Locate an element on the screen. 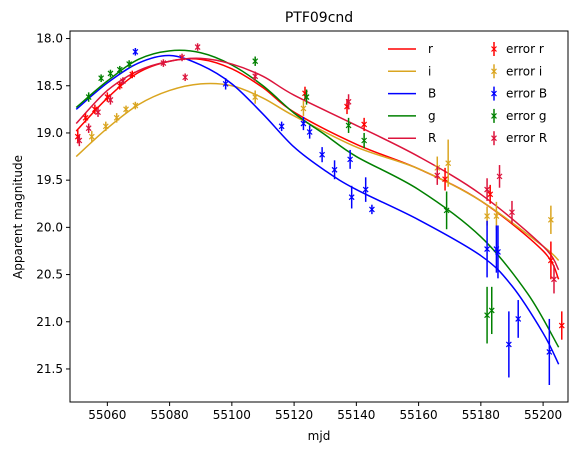  x-tick: 55160 is located at coordinates (419, 412).